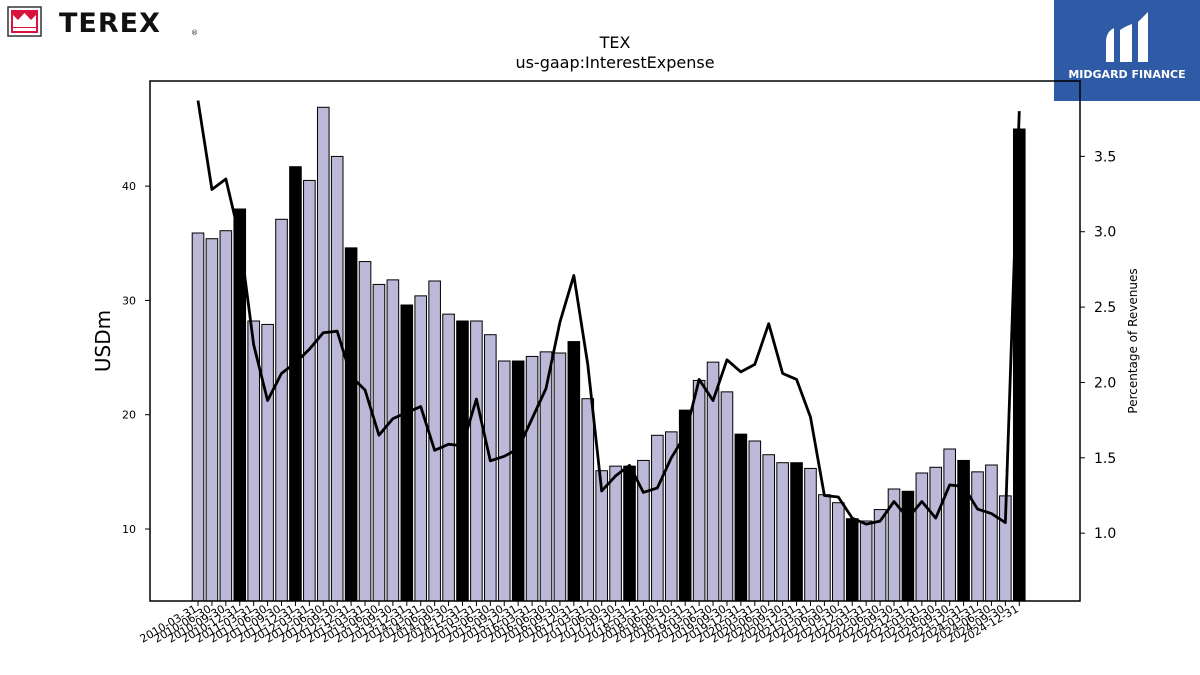 Image resolution: width=1200 pixels, height=675 pixels. Describe the element at coordinates (1105, 383) in the screenshot. I see `y2-tick-label: 2.0` at that location.